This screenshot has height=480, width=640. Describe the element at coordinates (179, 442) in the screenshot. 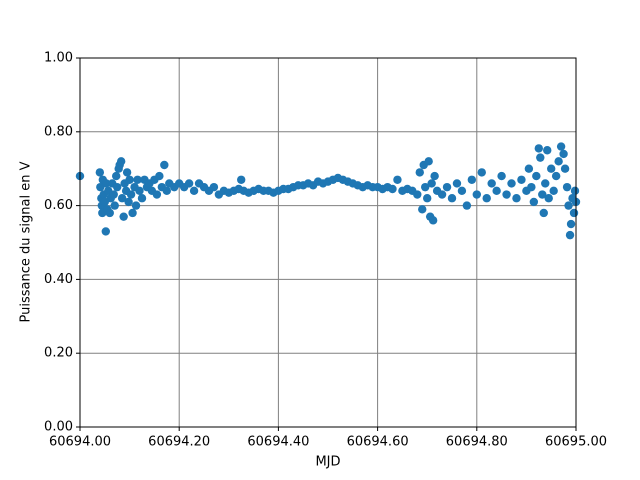

I see `x-tick-label: 60694.20` at that location.